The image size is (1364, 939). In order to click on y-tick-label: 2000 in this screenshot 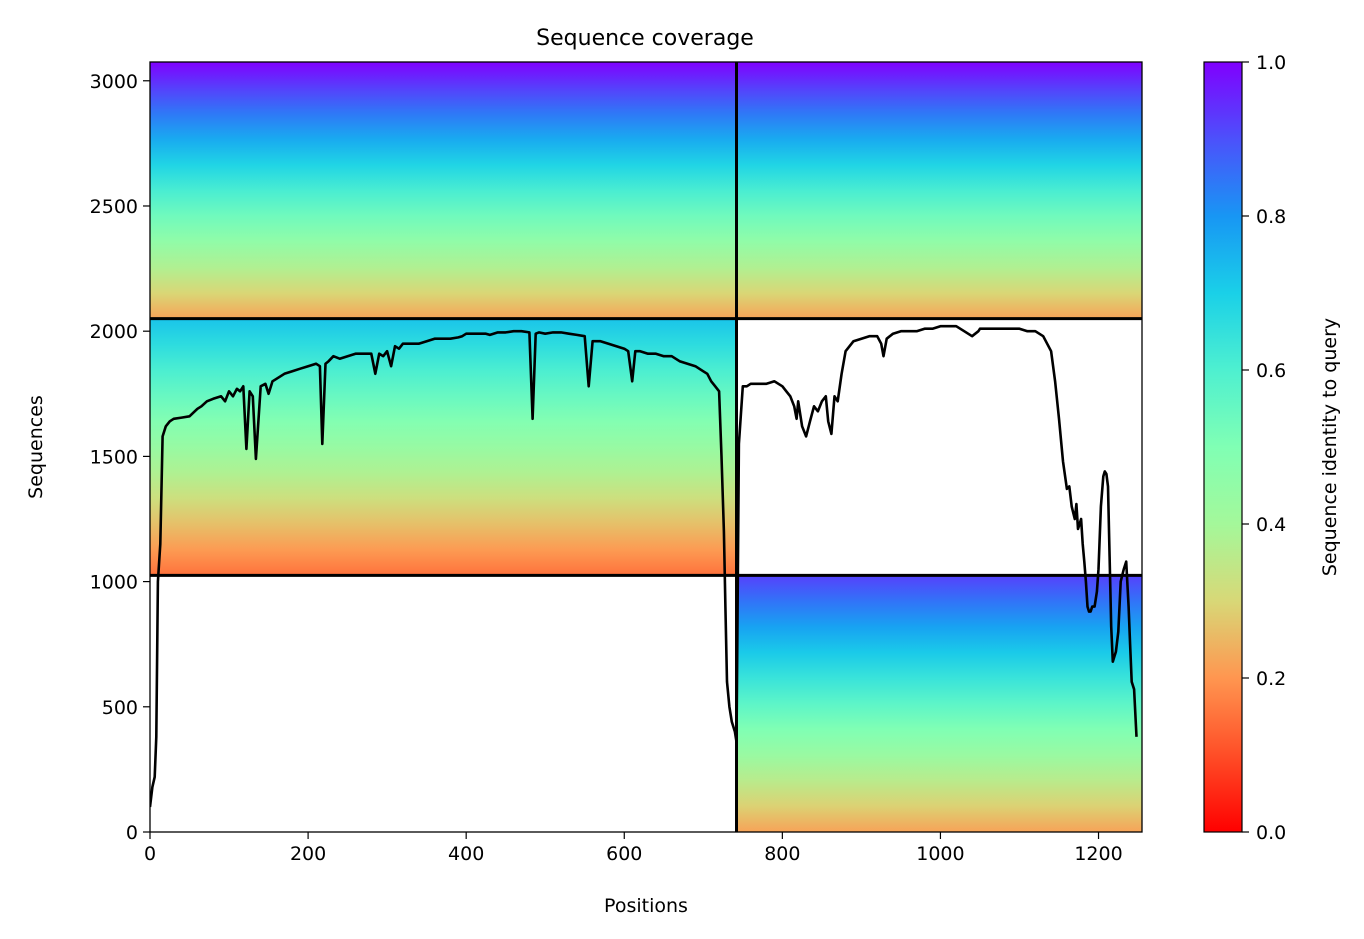, I will do `click(114, 332)`.